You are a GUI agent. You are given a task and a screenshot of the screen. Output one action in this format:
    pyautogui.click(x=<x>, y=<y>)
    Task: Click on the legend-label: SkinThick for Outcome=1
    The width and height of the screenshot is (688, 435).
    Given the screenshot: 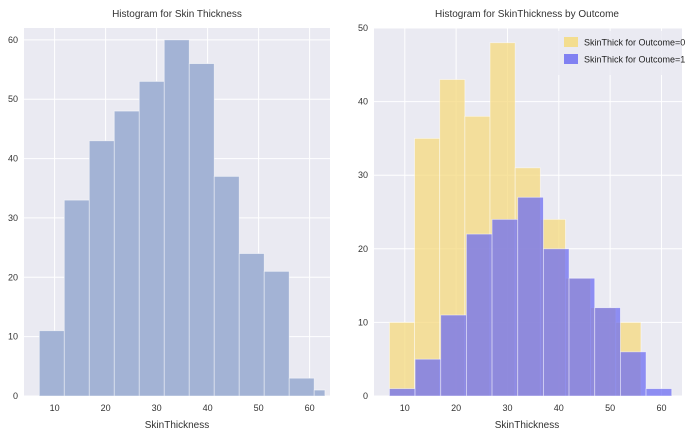 What is the action you would take?
    pyautogui.click(x=634, y=60)
    